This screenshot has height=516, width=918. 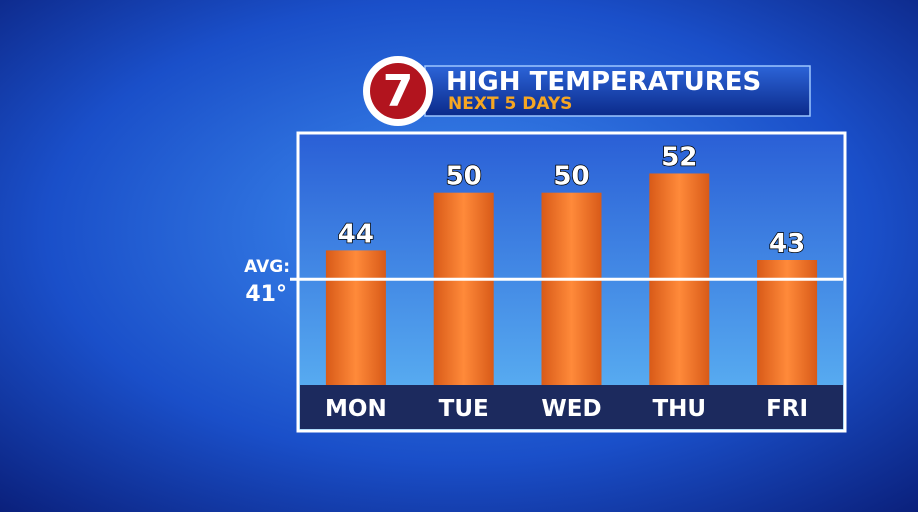 I want to click on avg-label: AVG:, so click(x=267, y=267).